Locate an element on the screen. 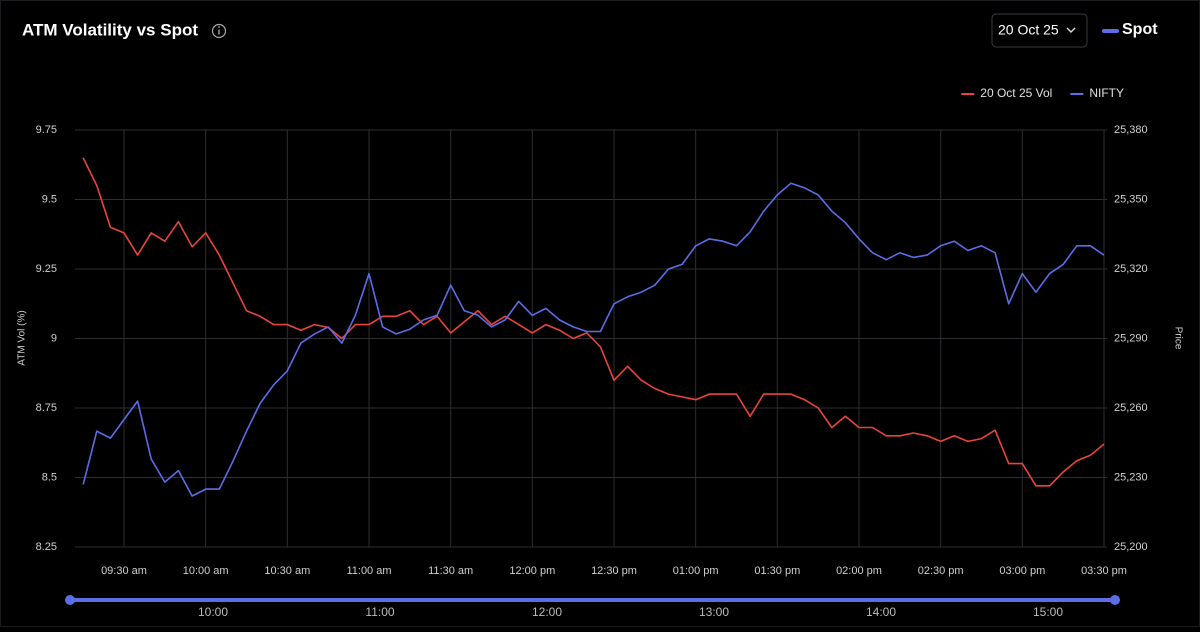 The width and height of the screenshot is (1200, 632). legend-label: 20 Oct 25 Vol is located at coordinates (1016, 93).